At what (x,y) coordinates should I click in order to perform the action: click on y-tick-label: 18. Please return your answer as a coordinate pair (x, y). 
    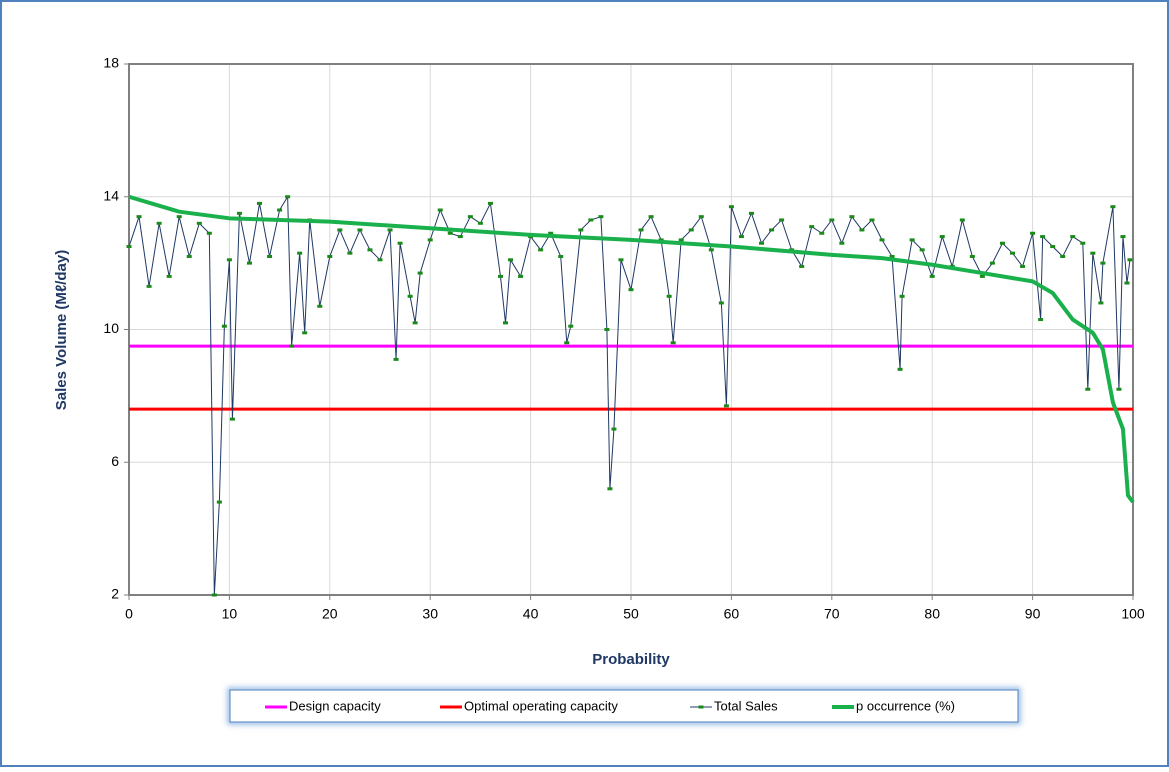
    Looking at the image, I should click on (111, 63).